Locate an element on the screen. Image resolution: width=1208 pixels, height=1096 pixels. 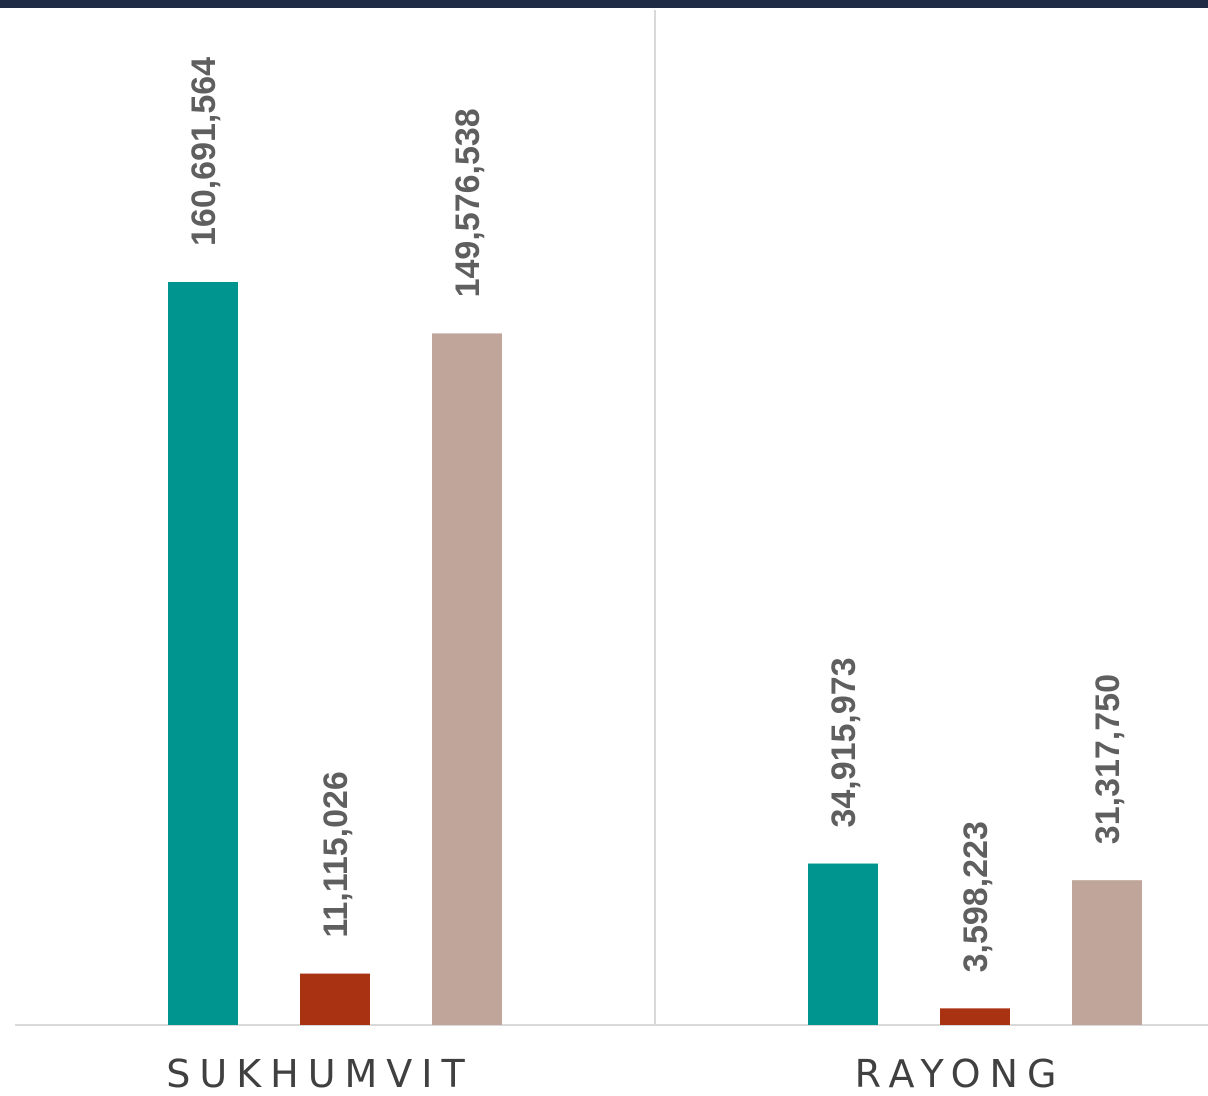
value-label-rayong-1: 3,598,223 is located at coordinates (976, 896).